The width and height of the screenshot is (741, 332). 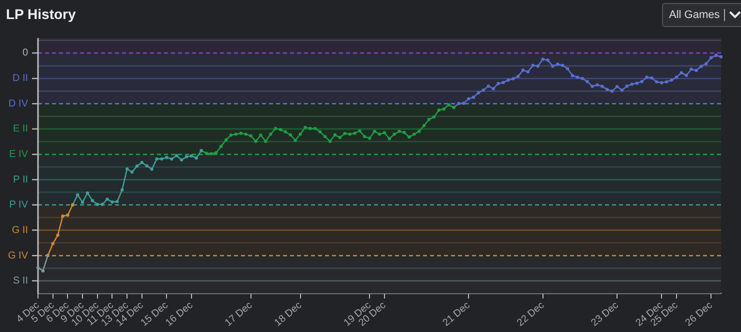 I want to click on x-tick-label: 18 Dec, so click(x=288, y=314).